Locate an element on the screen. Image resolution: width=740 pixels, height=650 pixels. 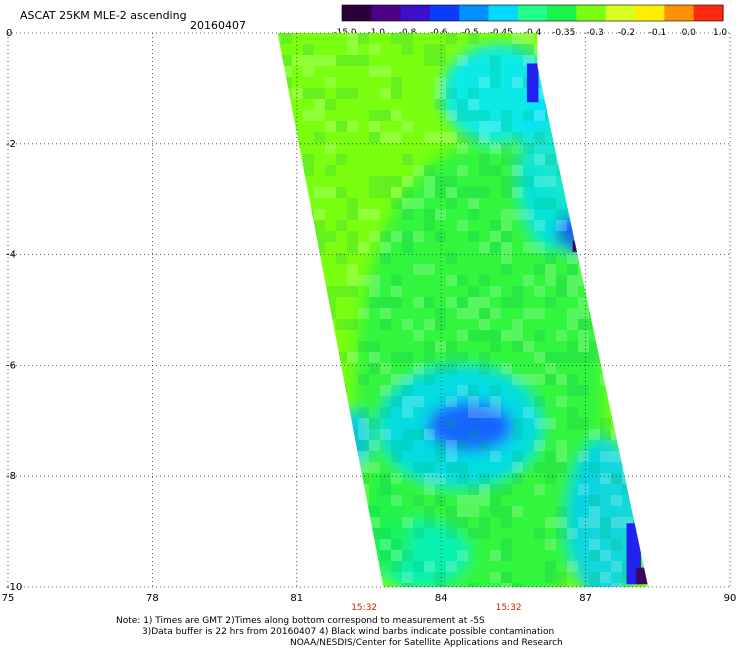
colorbar-swatch is located at coordinates (650, 13).